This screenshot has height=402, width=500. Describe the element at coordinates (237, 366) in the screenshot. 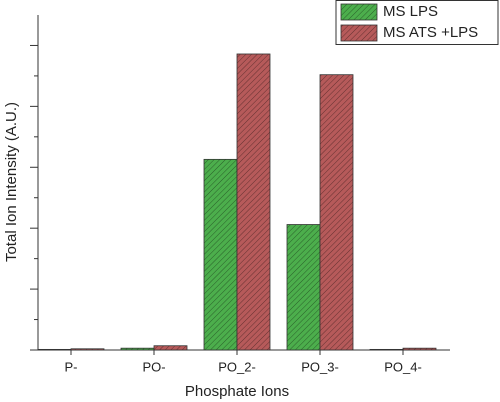

I see `x-tick-label: PO_2-` at that location.